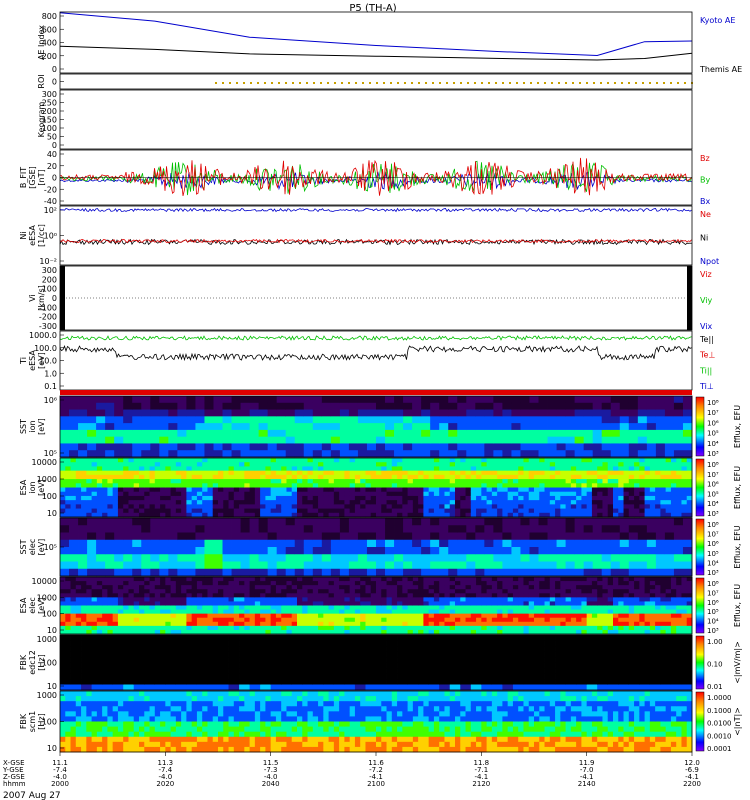  What do you see at coordinates (713, 485) in the screenshot?
I see `colorbar-tick-label: 10⁶` at bounding box center [713, 485].